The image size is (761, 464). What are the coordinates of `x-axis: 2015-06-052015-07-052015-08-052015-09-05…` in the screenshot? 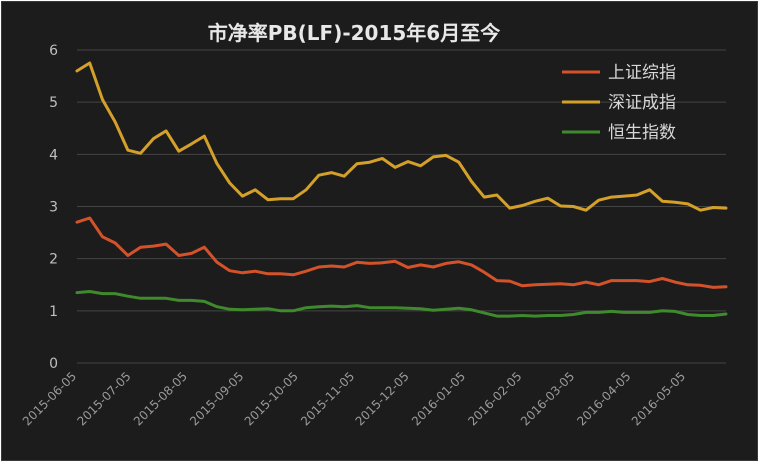 It's located at (354, 398).